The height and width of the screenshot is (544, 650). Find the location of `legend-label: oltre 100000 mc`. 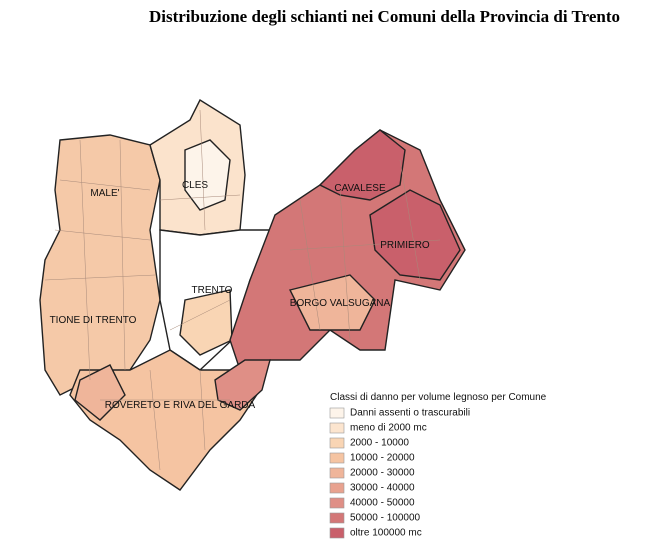

legend-label: oltre 100000 mc is located at coordinates (386, 533).